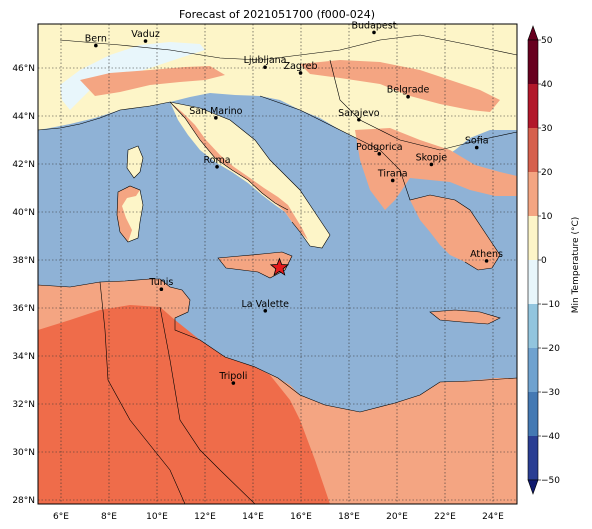 The image size is (592, 529). Describe the element at coordinates (374, 25) in the screenshot. I see `city-label: Budapest` at that location.